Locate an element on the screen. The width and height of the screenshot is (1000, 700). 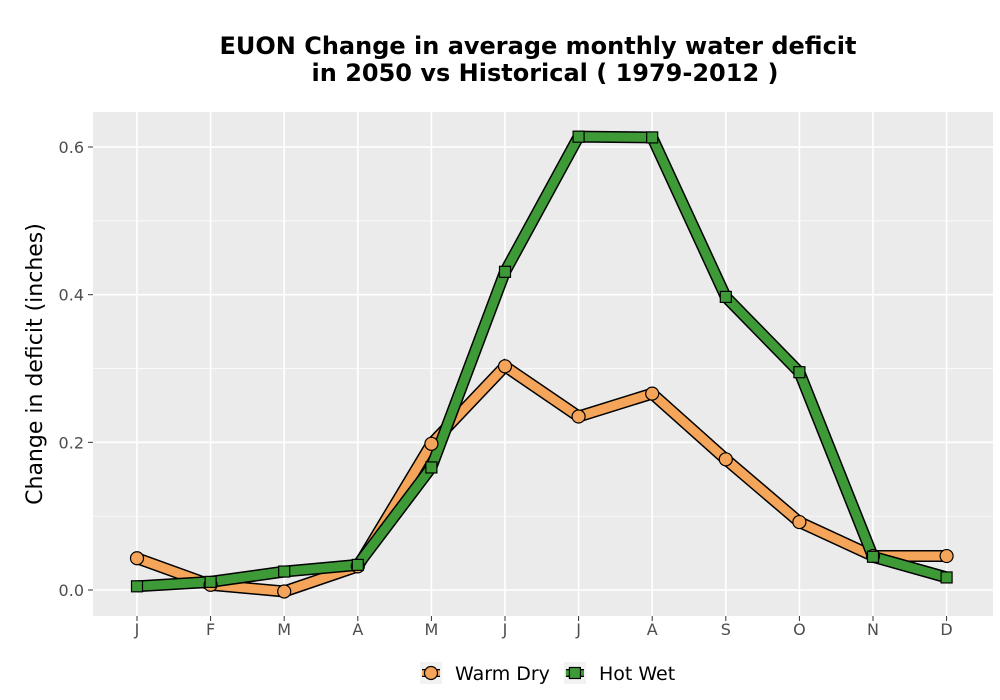
x-tick-label: N is located at coordinates (873, 629).